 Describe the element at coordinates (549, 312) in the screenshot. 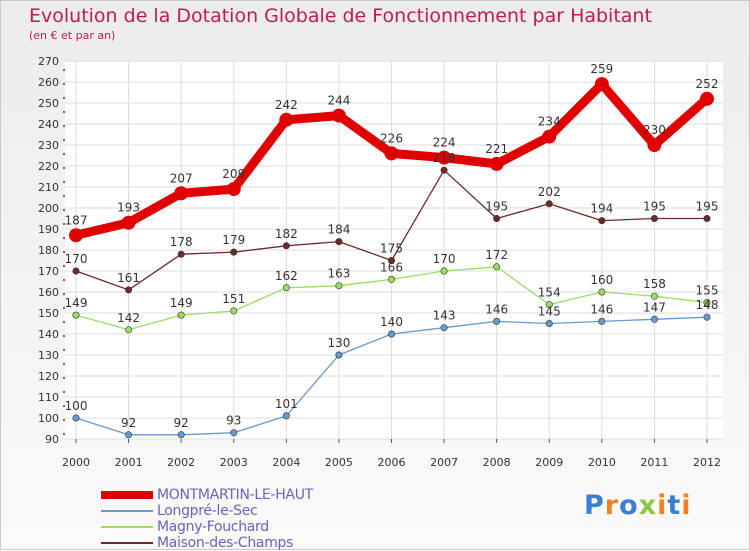

I see `data-label-1: 145` at that location.